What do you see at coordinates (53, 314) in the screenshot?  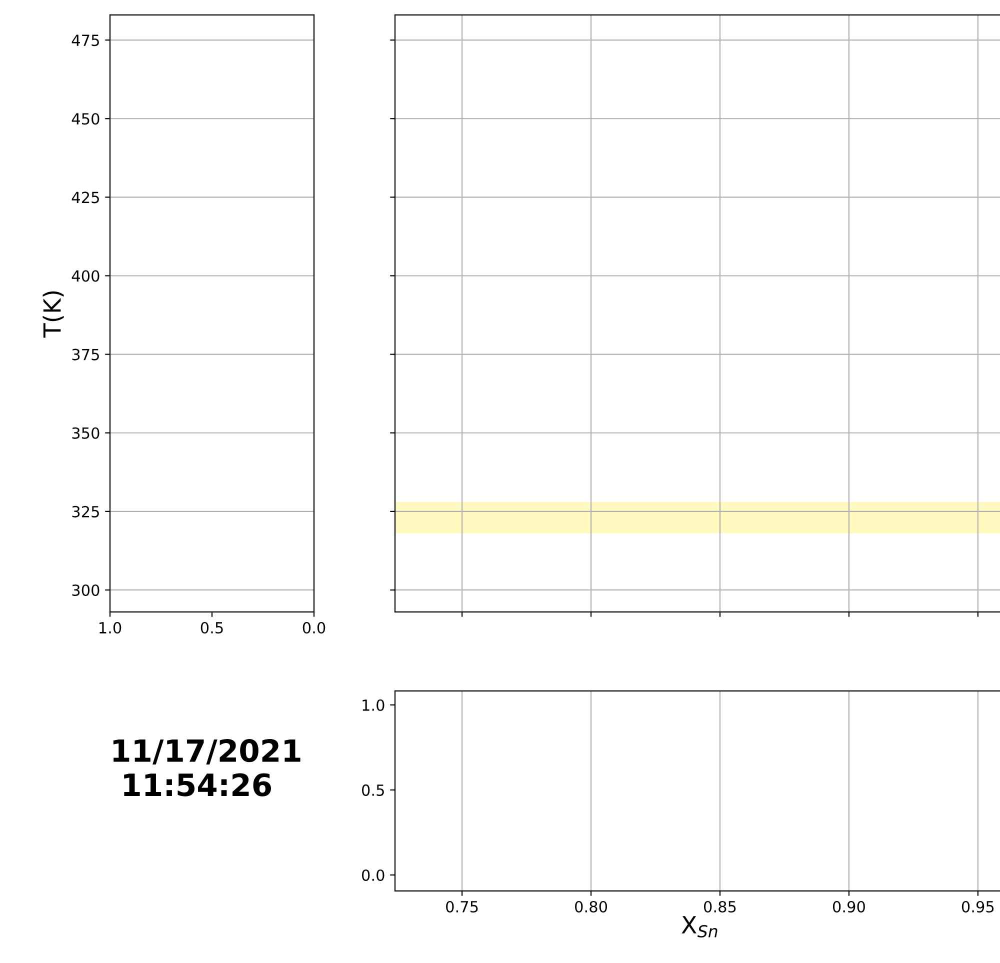 I see `y-axis-title: T(K)` at bounding box center [53, 314].